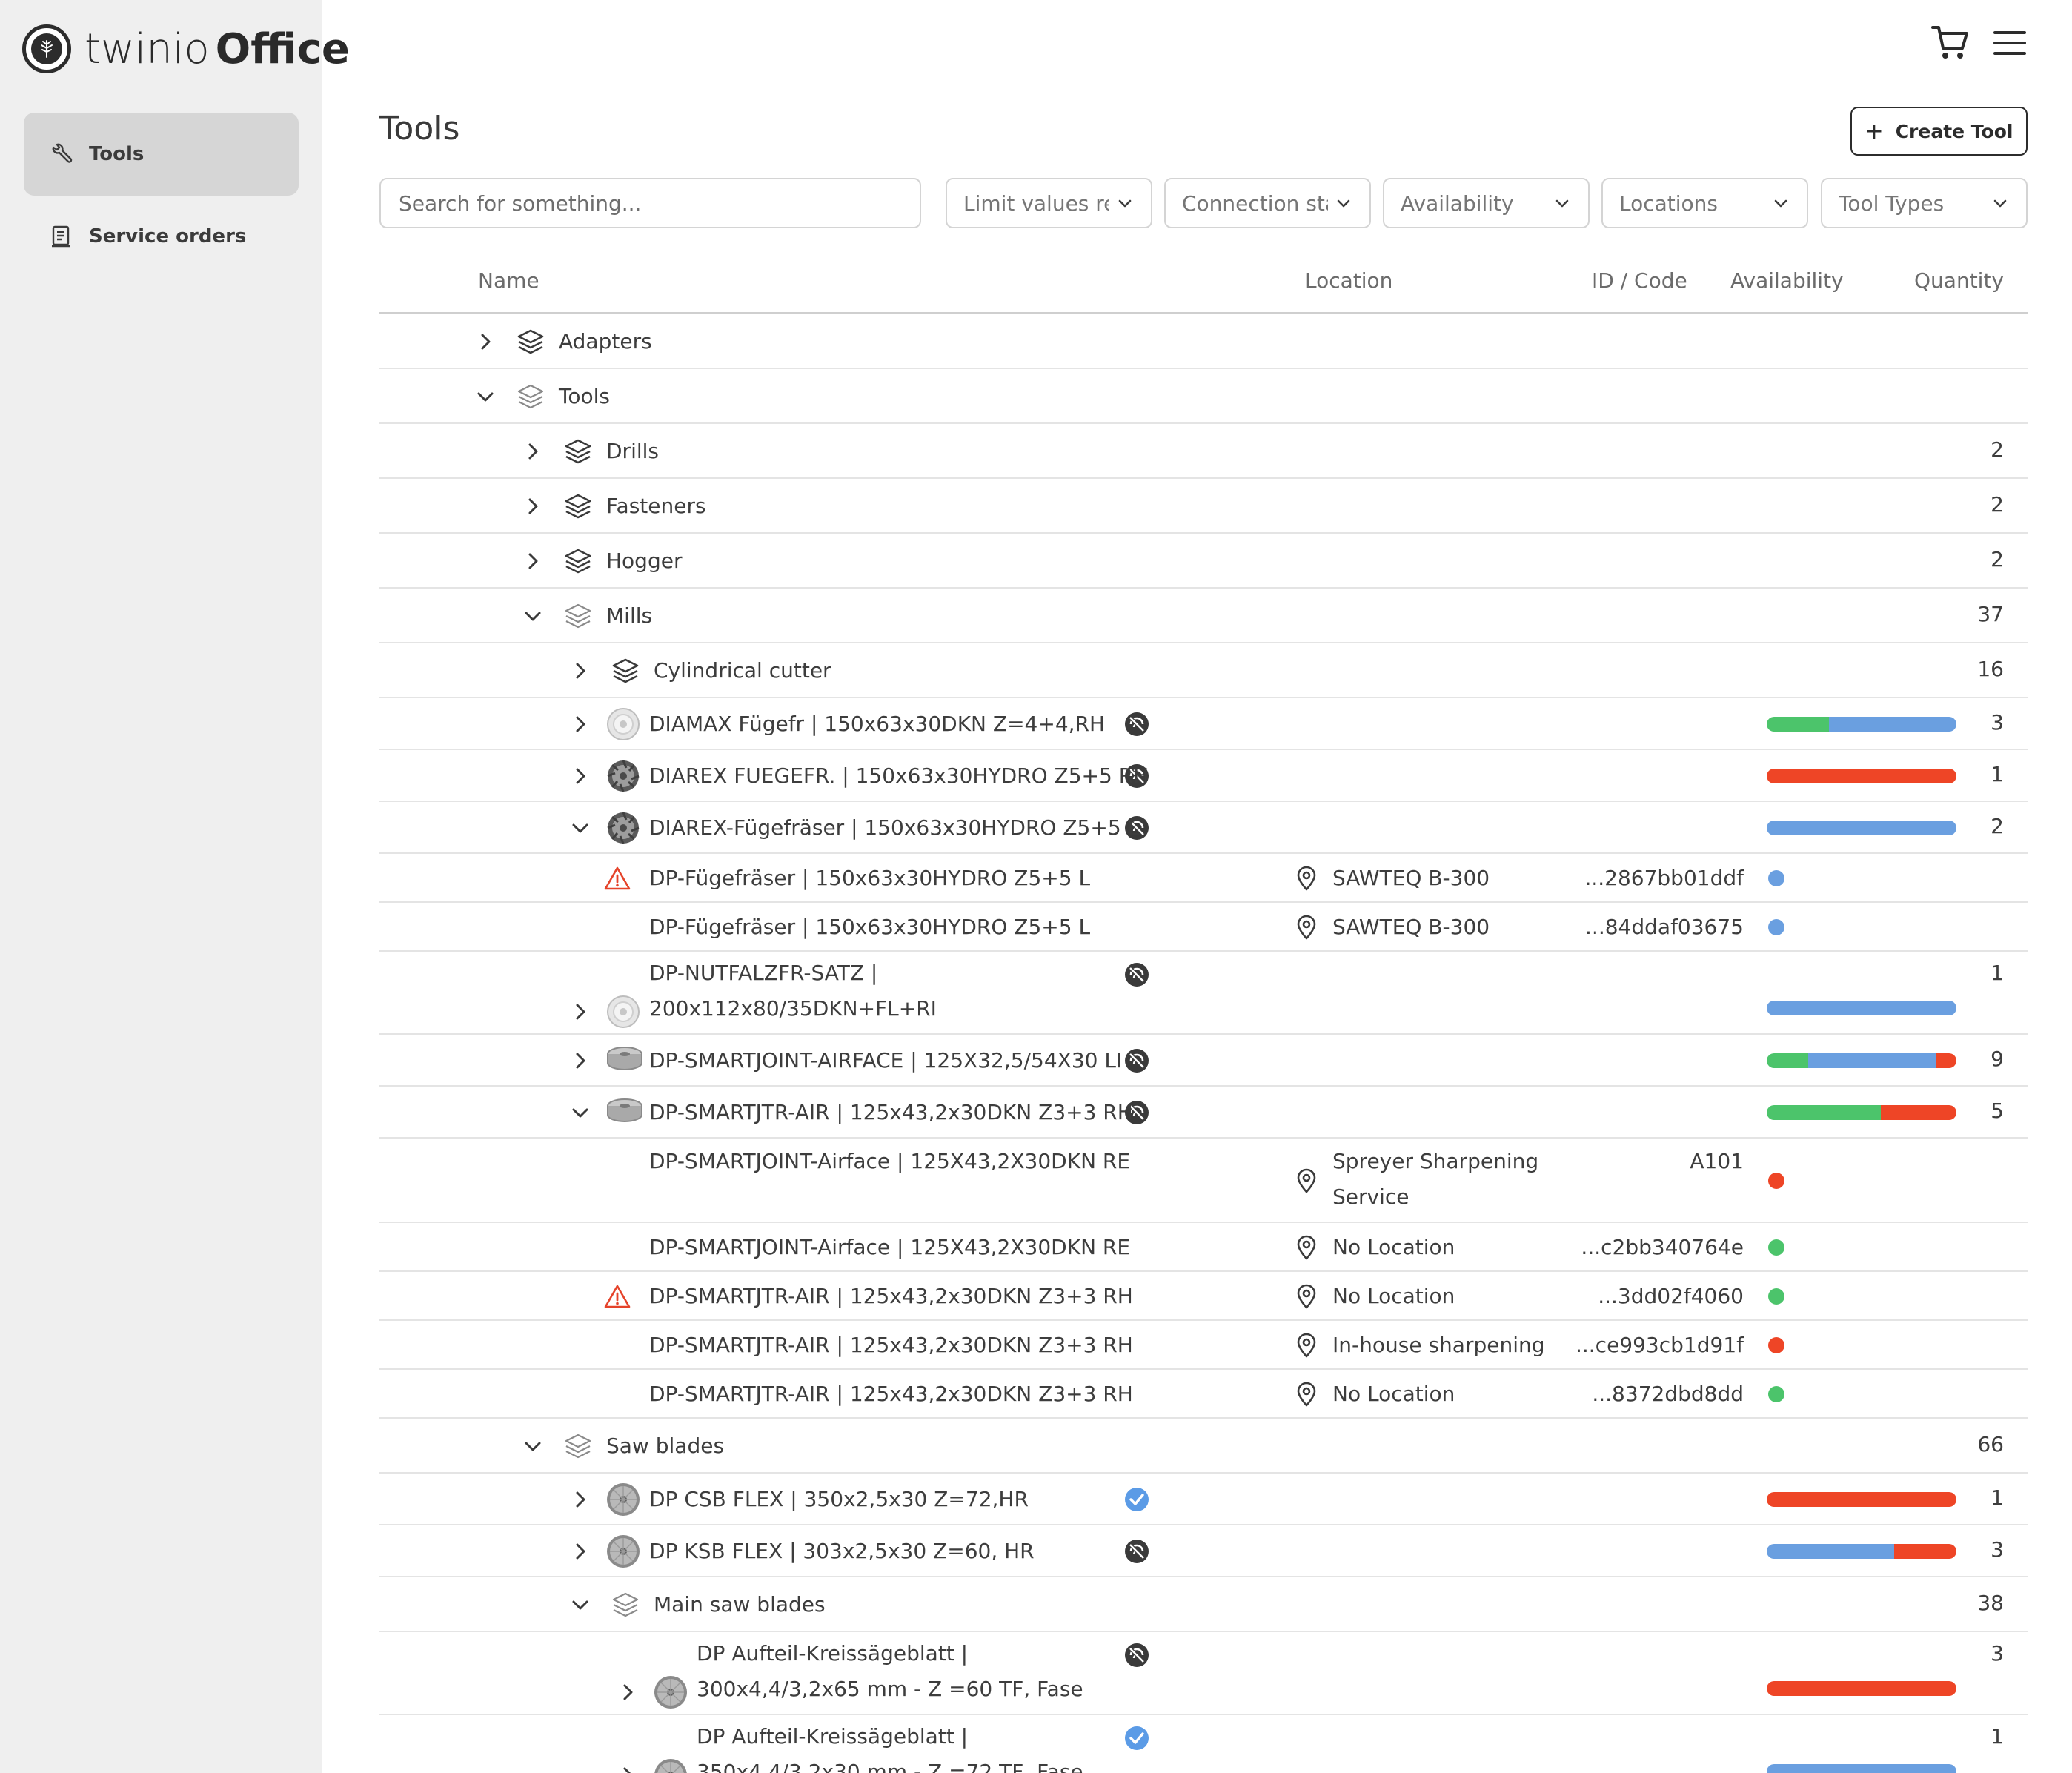  What do you see at coordinates (1203, 561) in the screenshot?
I see `table-row-group: Hogger 2` at bounding box center [1203, 561].